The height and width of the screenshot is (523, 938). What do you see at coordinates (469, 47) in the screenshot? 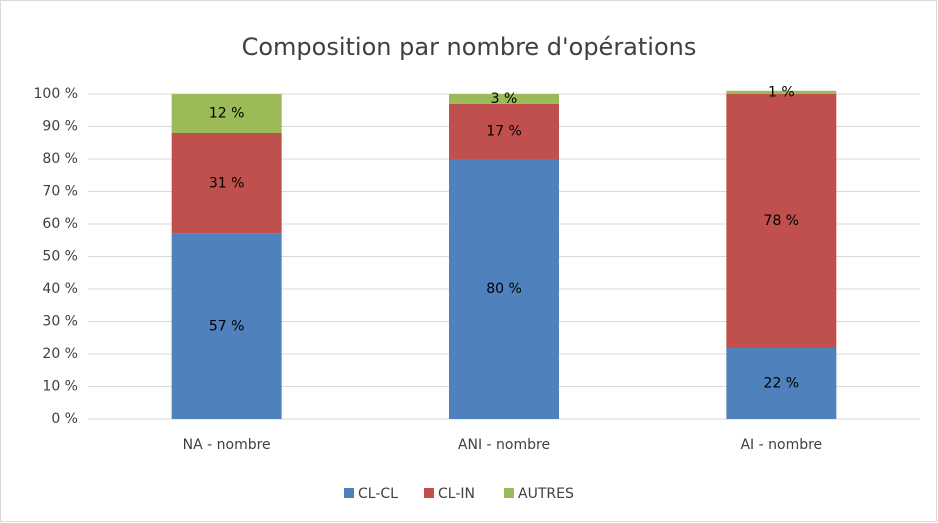
I see `chart-title: Composition par nombre d'opérations` at bounding box center [469, 47].